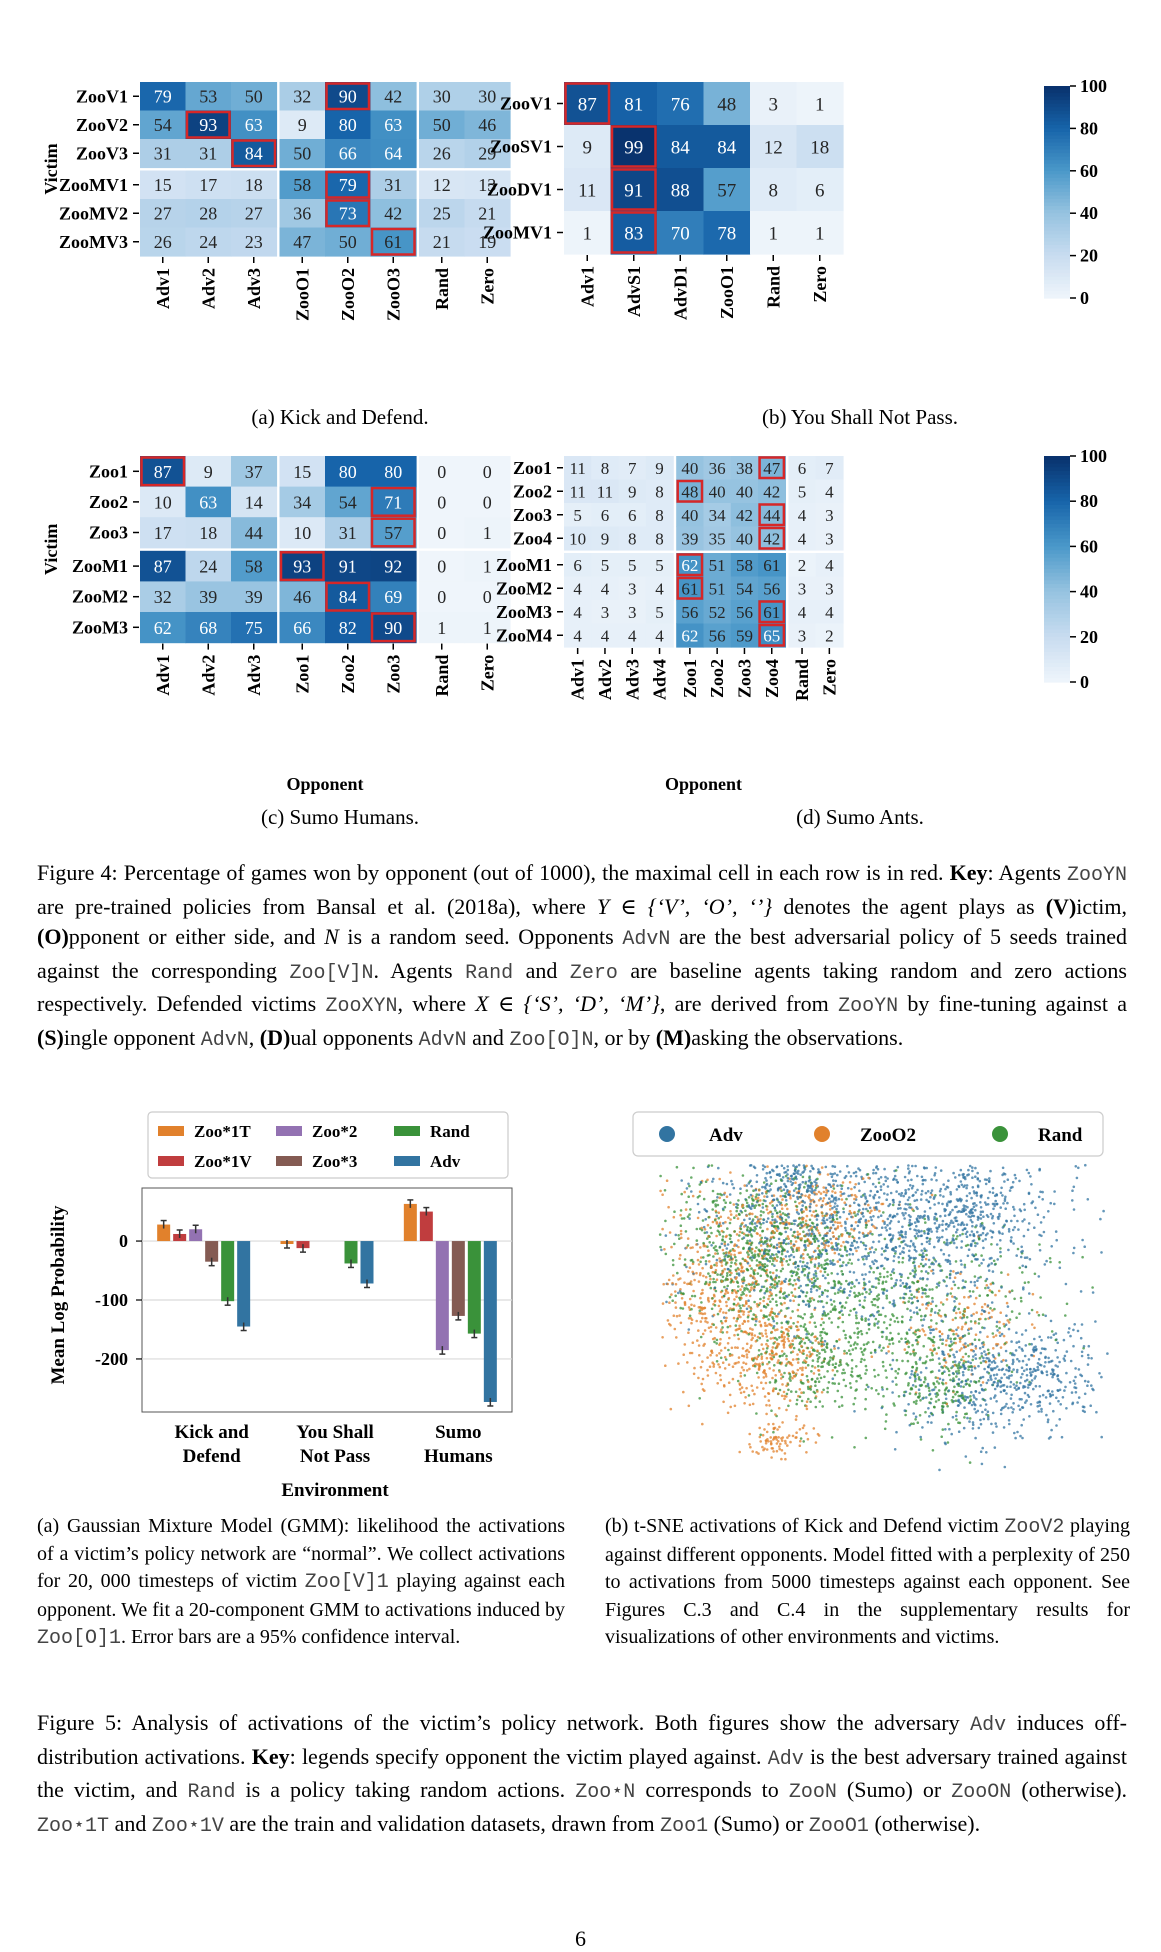 The width and height of the screenshot is (1161, 1952). I want to click on y-tick-label: 0, so click(123, 1241).